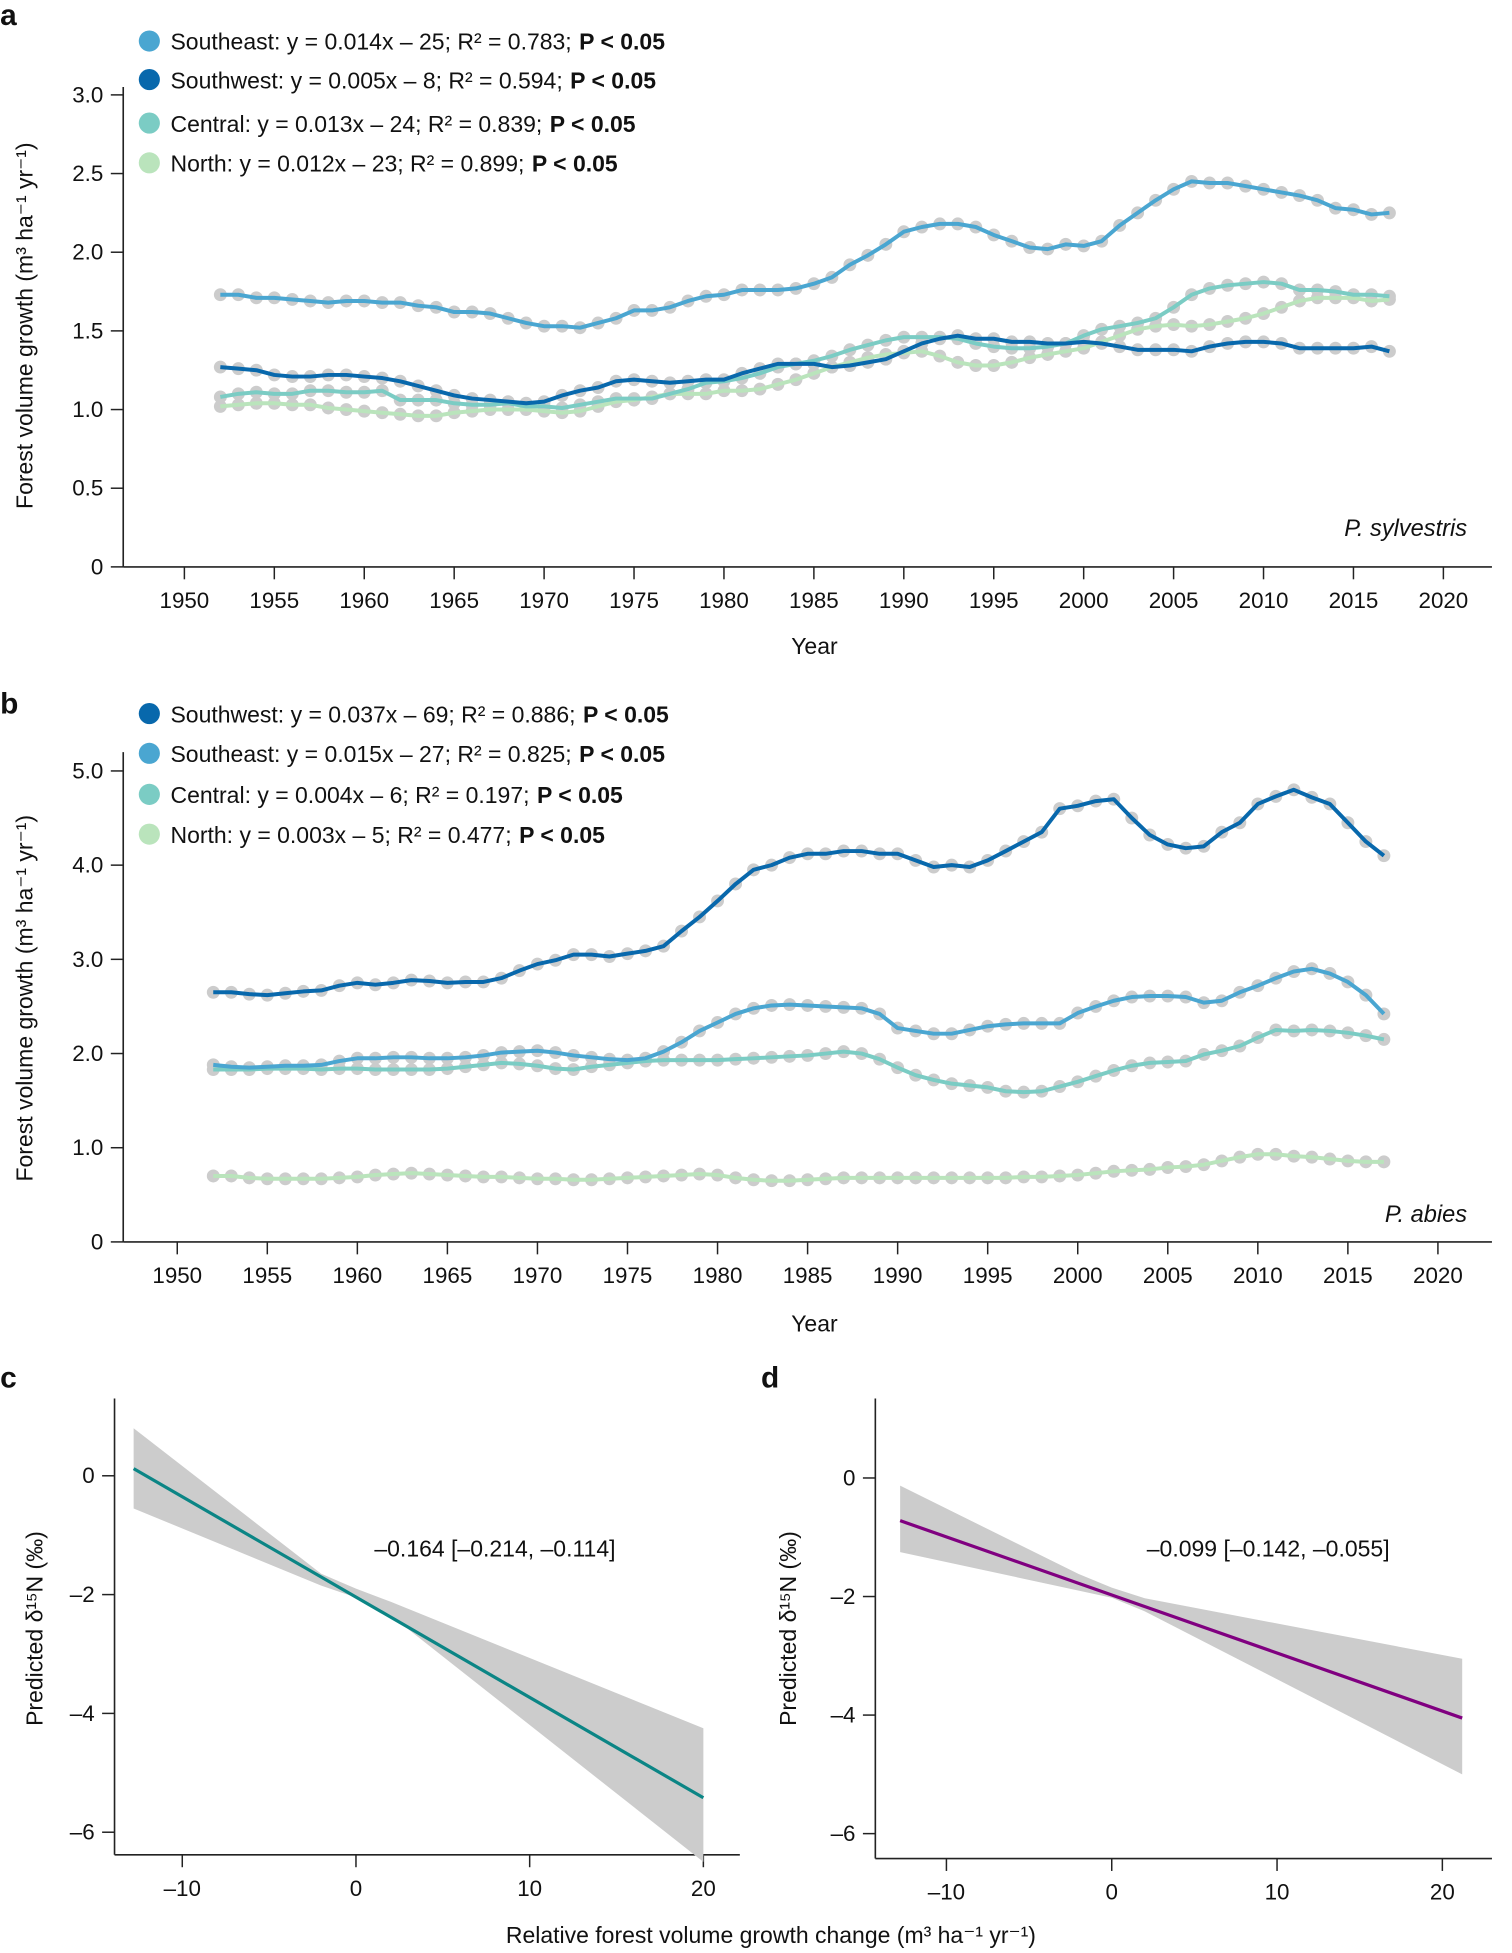  Describe the element at coordinates (87, 770) in the screenshot. I see `y-tick-label: 5.0` at that location.